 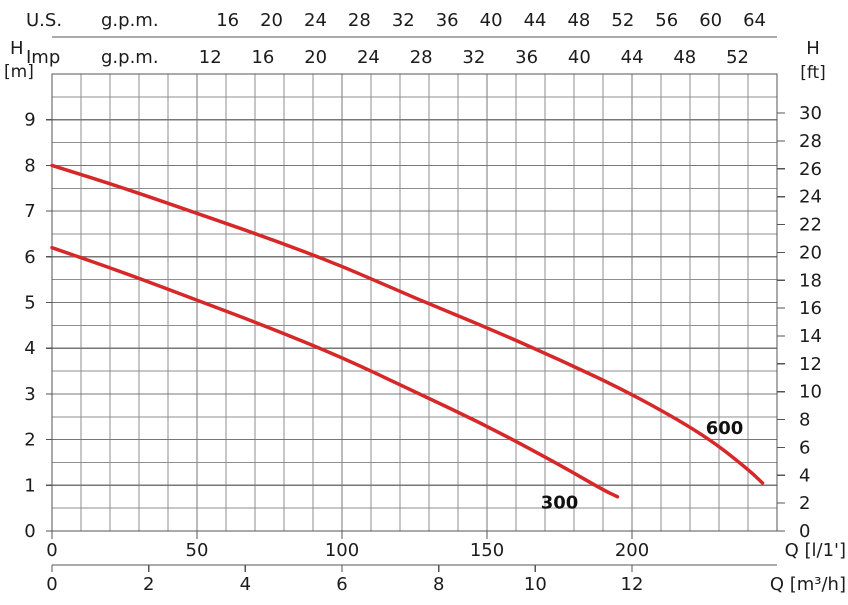 I want to click on x-primary-tick-label: 200, so click(x=632, y=550).